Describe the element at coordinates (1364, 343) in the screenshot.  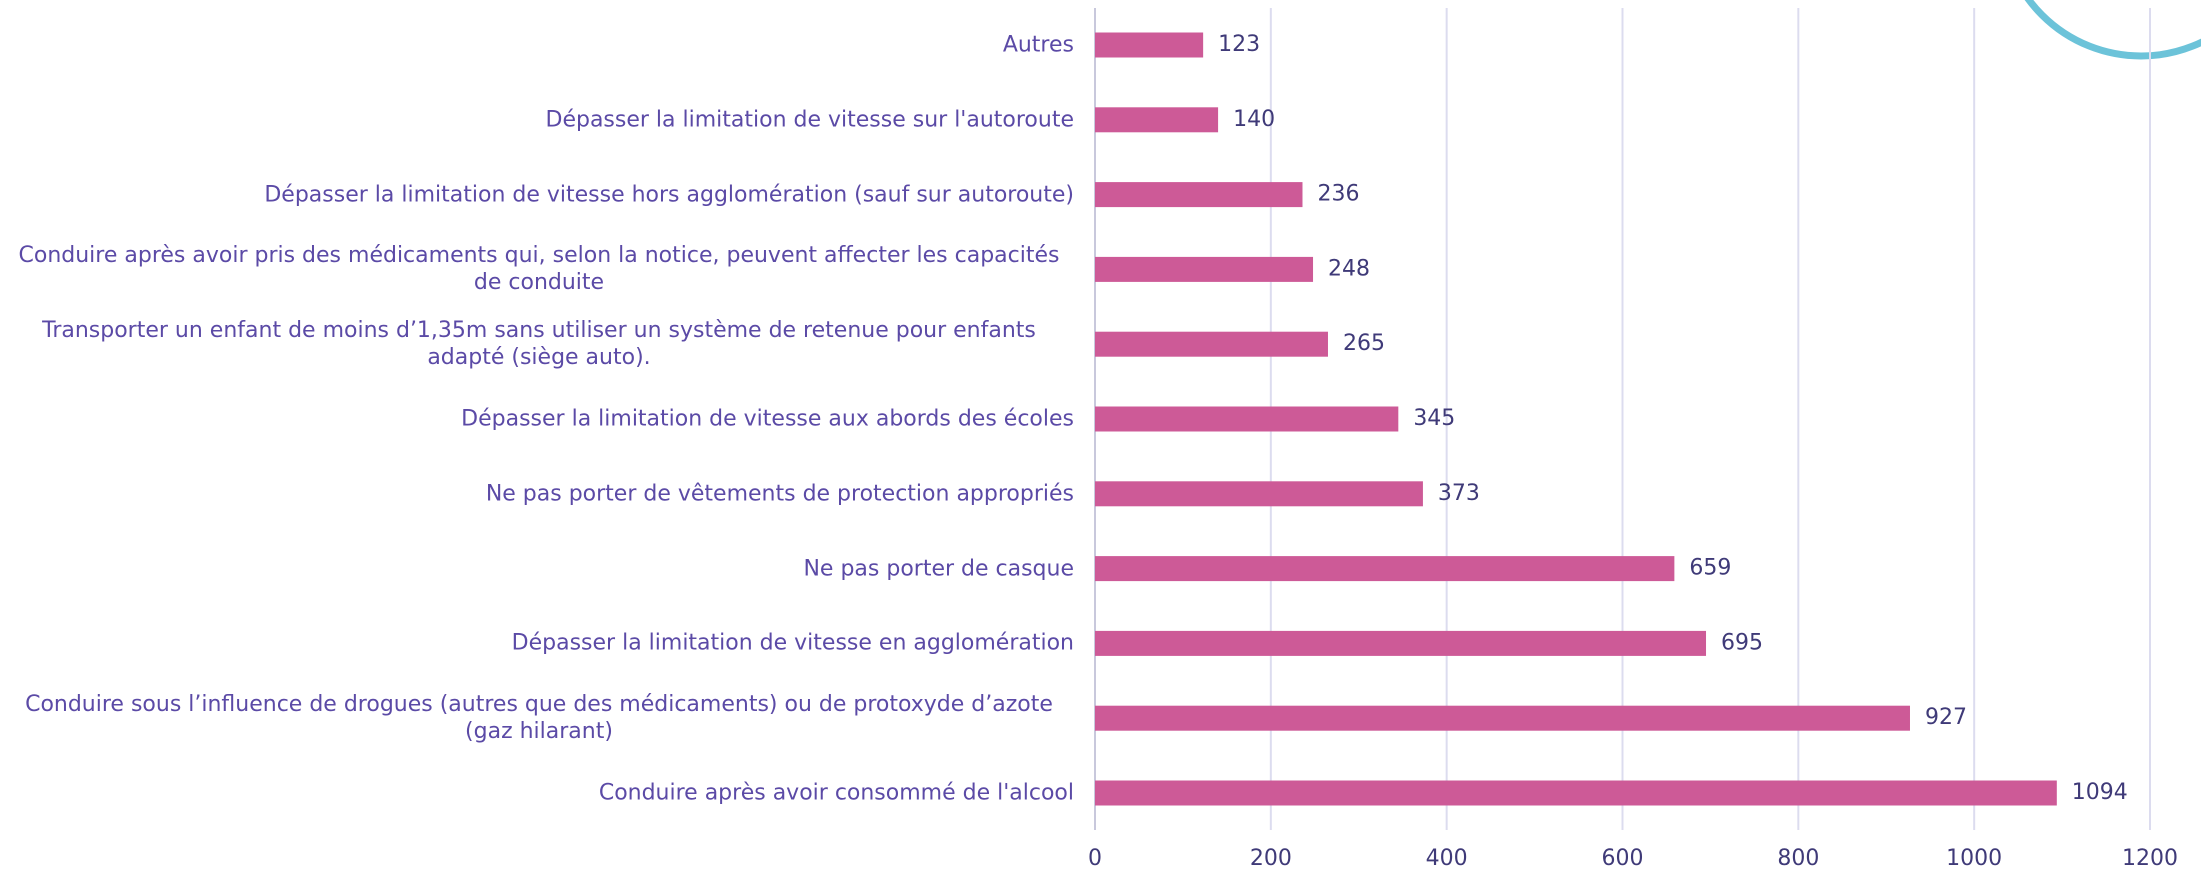
I see `value-label: 265` at that location.